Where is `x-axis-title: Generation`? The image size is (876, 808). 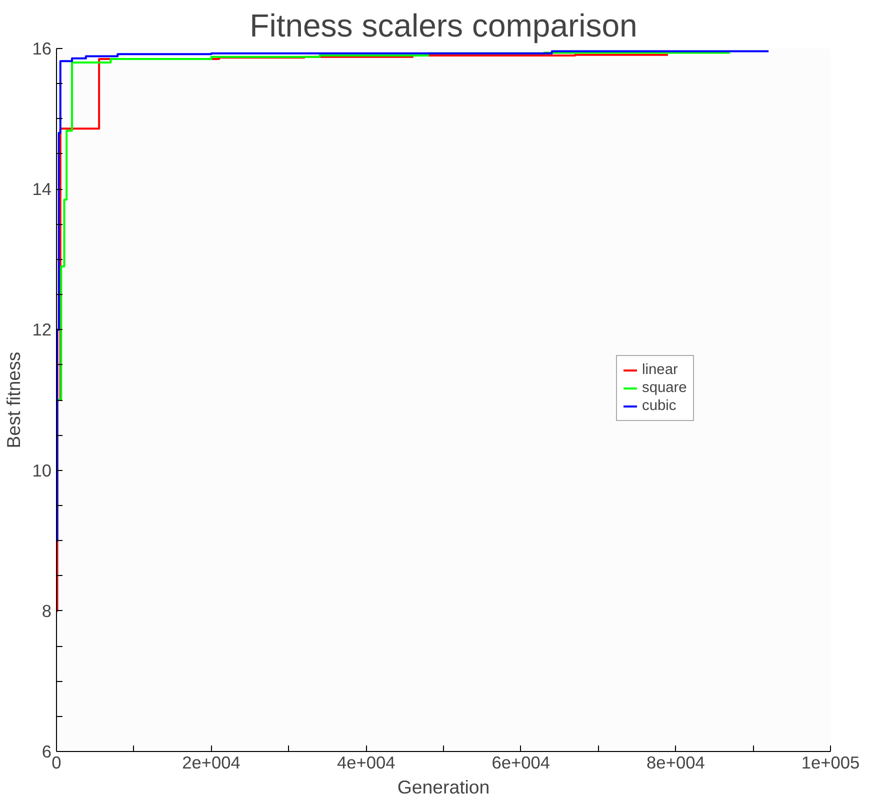
x-axis-title: Generation is located at coordinates (443, 787).